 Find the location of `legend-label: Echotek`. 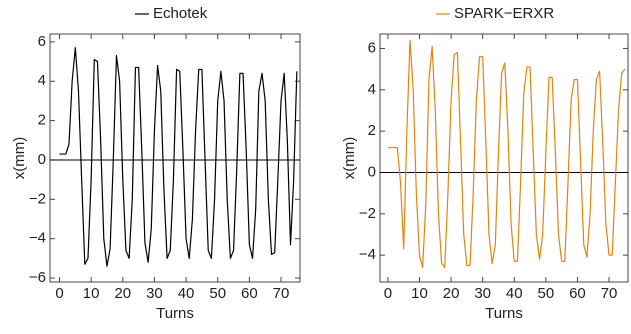

legend-label: Echotek is located at coordinates (180, 13).